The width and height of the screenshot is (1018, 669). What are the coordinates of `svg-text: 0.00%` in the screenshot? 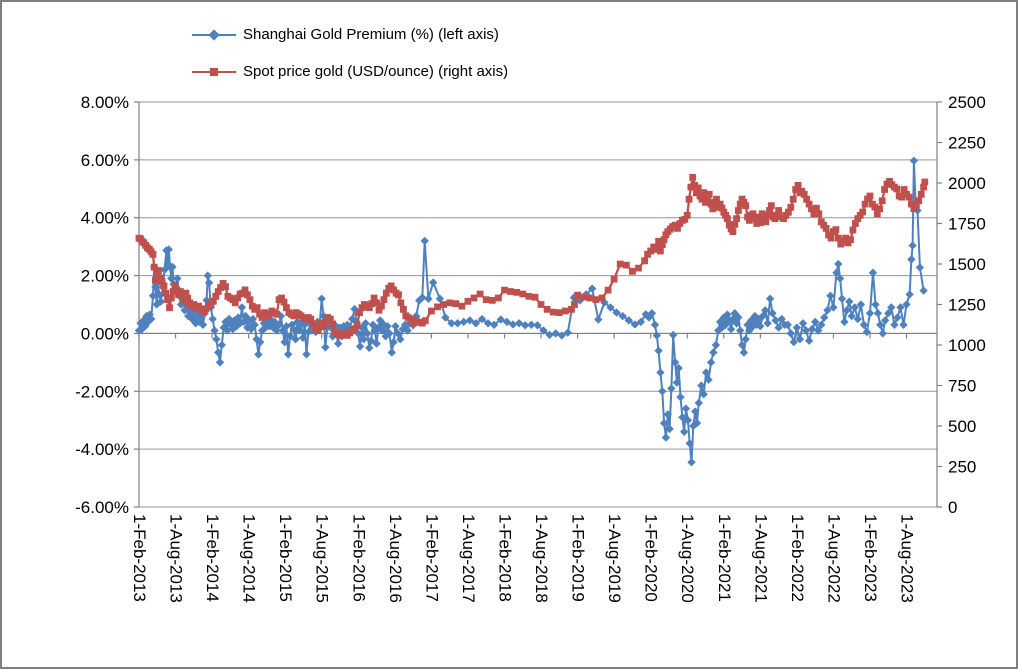 It's located at (105, 333).